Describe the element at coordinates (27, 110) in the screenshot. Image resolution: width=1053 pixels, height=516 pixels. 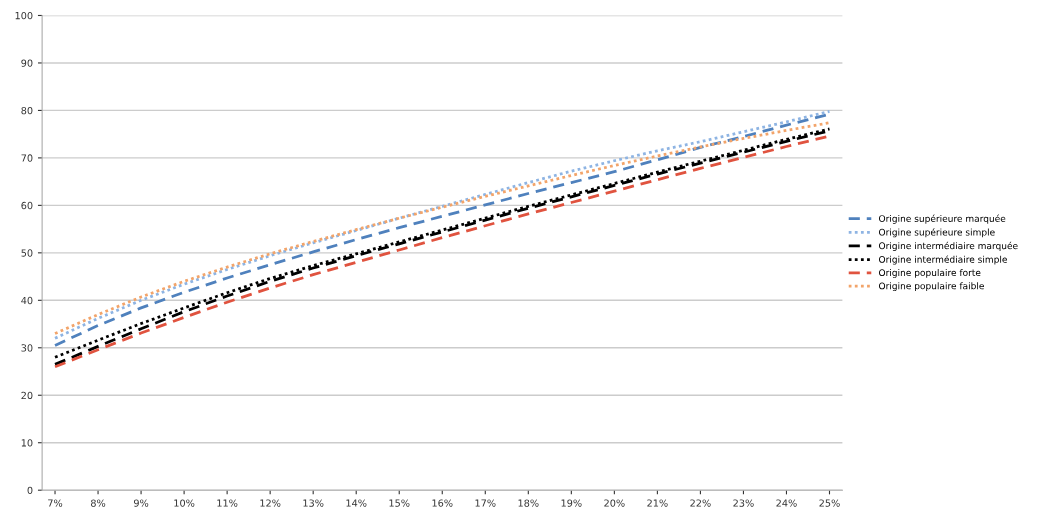
I see `y-tick-label: 80` at that location.